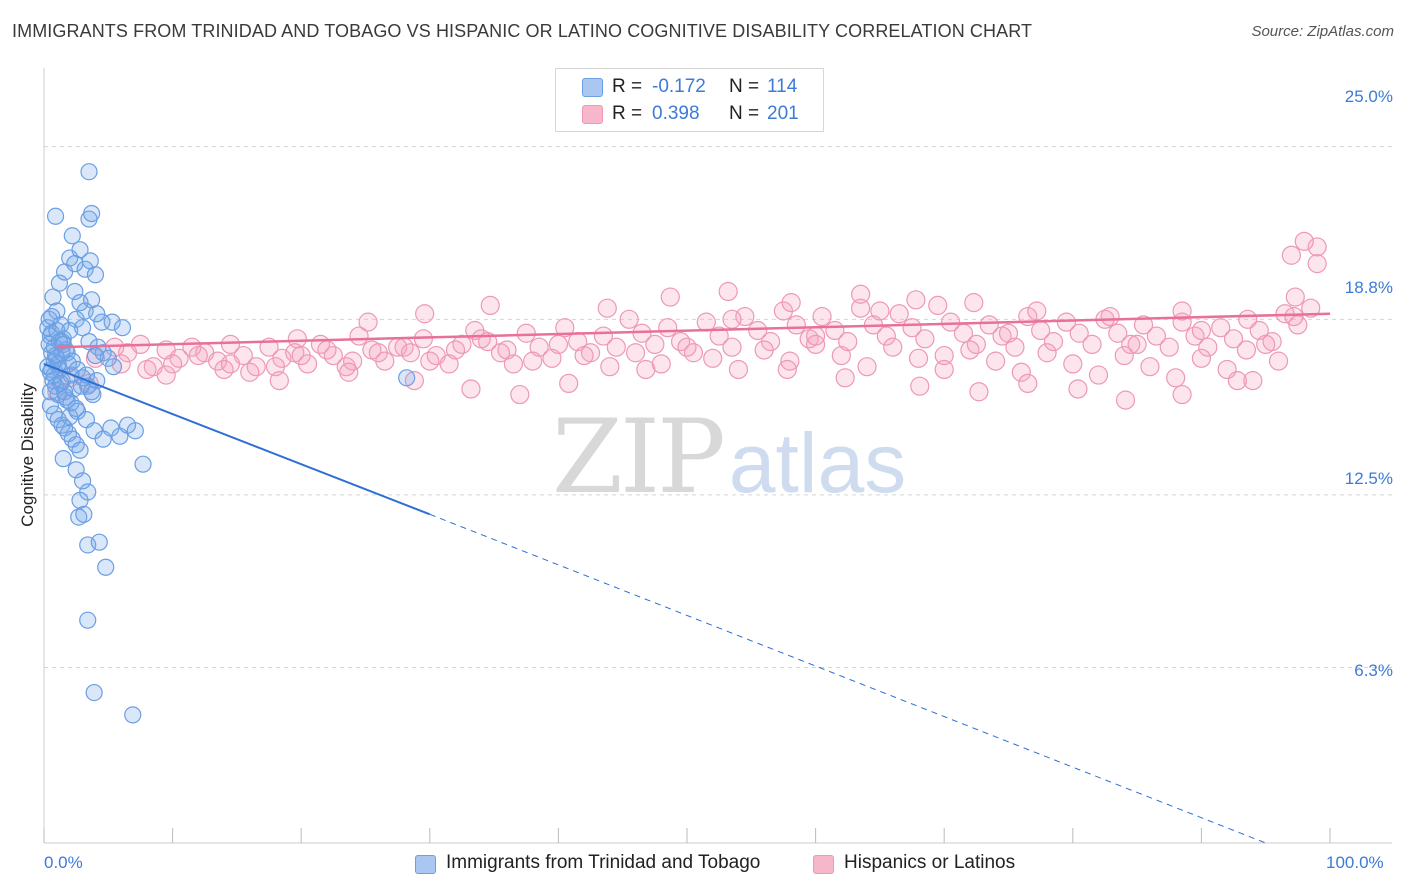 The width and height of the screenshot is (1406, 892). What do you see at coordinates (679, 86) in the screenshot?
I see `legend-r-value: -0.172` at bounding box center [679, 86].